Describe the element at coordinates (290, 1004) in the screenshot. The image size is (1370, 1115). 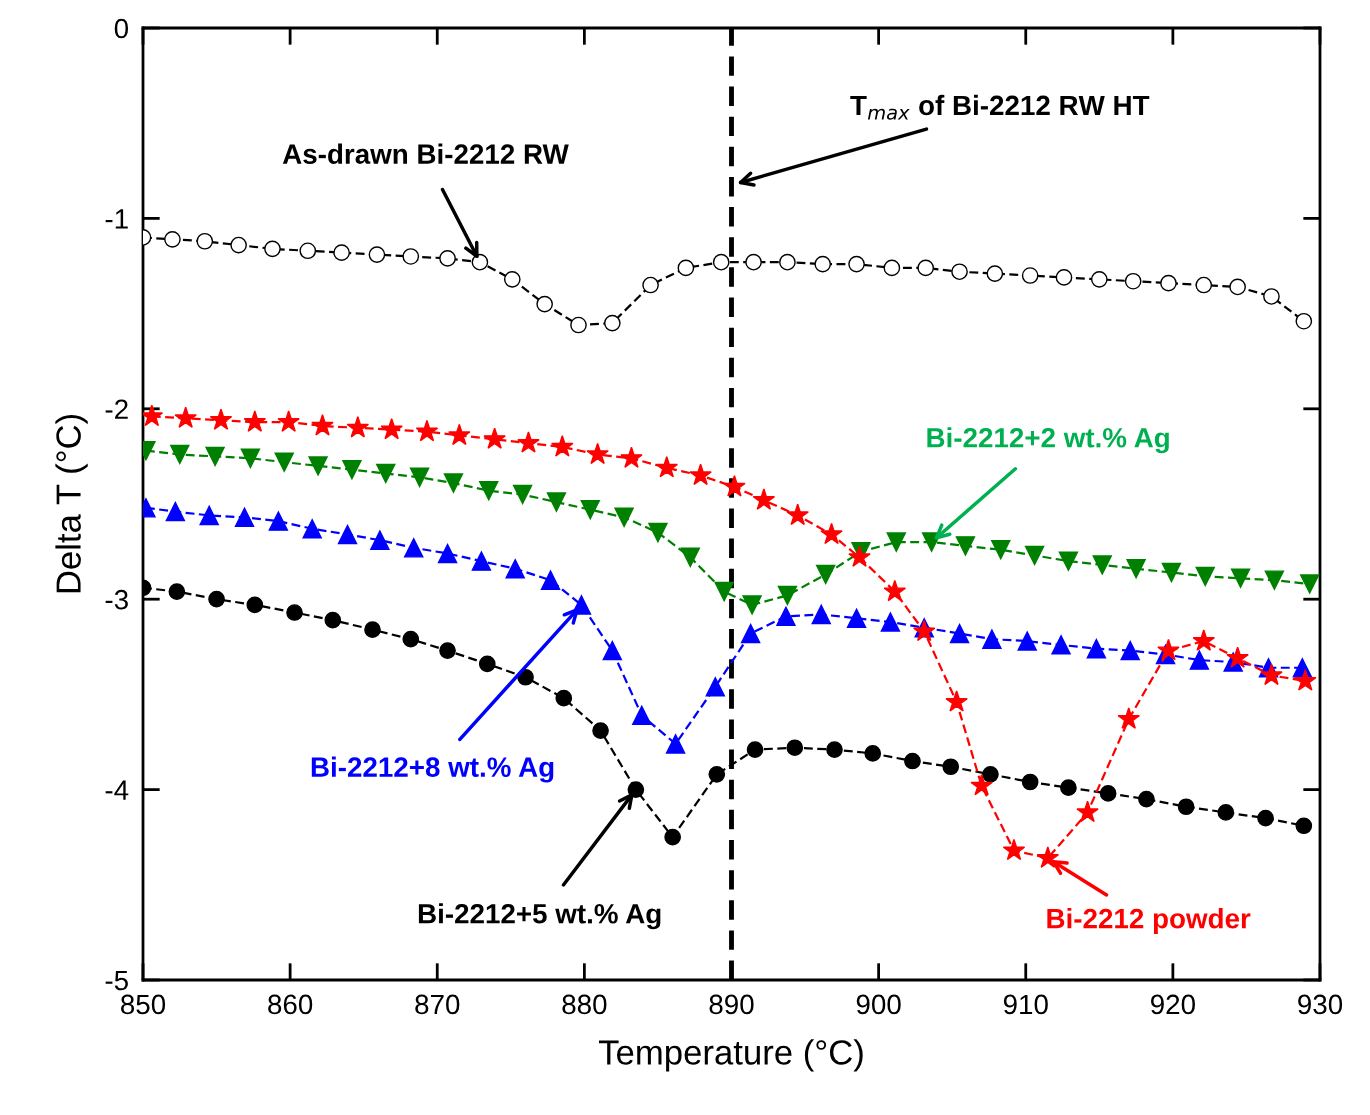
I see `x-tick-label: 860` at that location.